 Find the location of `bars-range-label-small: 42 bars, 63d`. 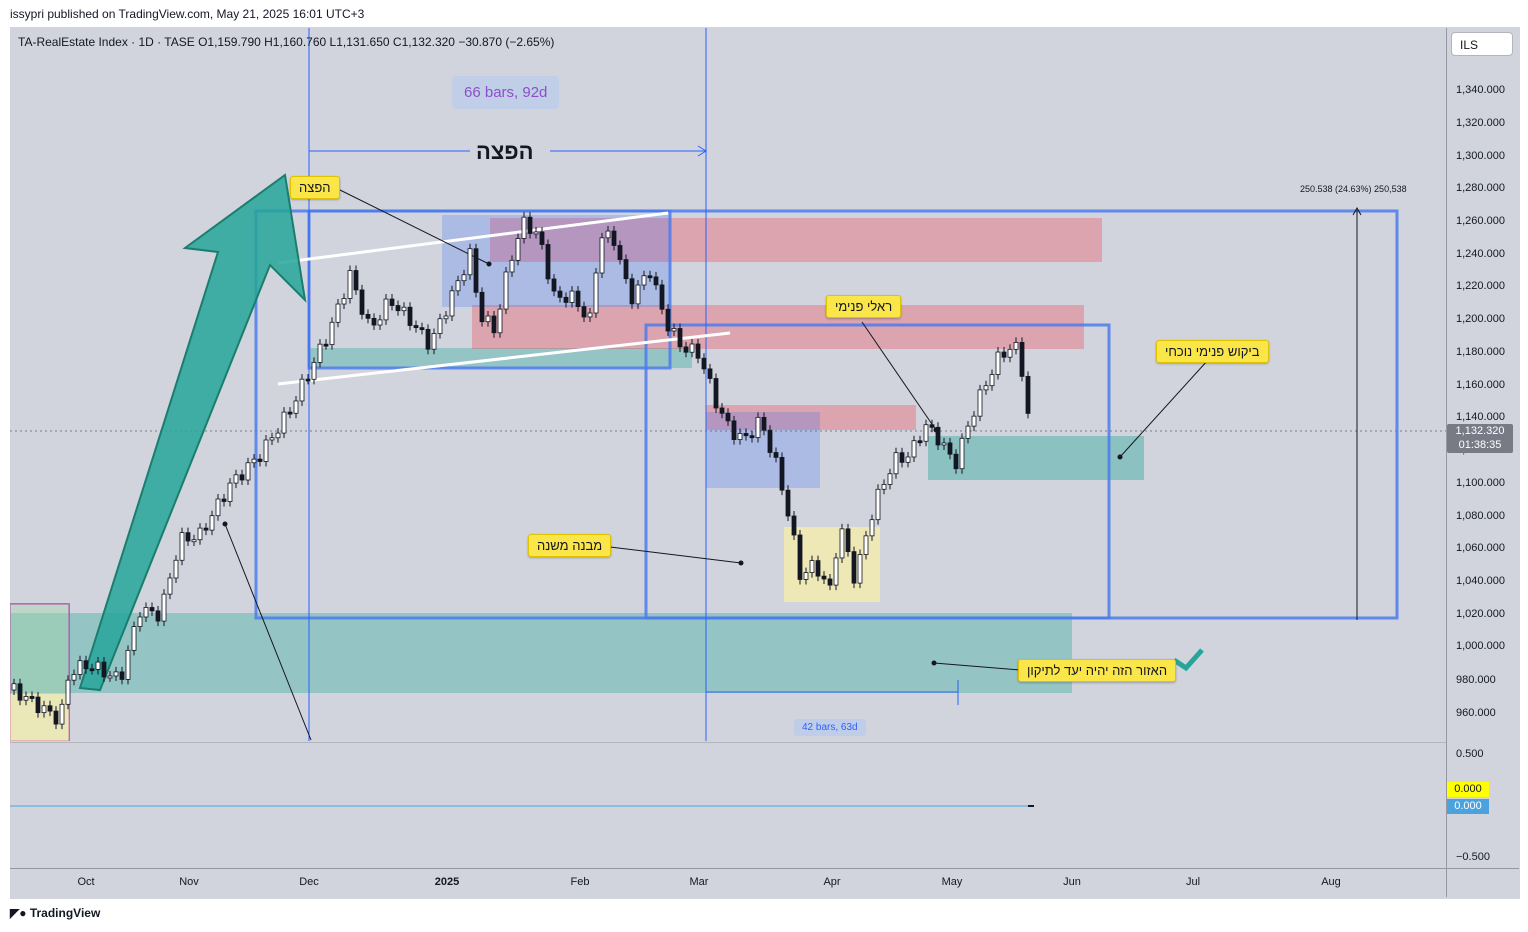

bars-range-label-small: 42 bars, 63d is located at coordinates (830, 727).